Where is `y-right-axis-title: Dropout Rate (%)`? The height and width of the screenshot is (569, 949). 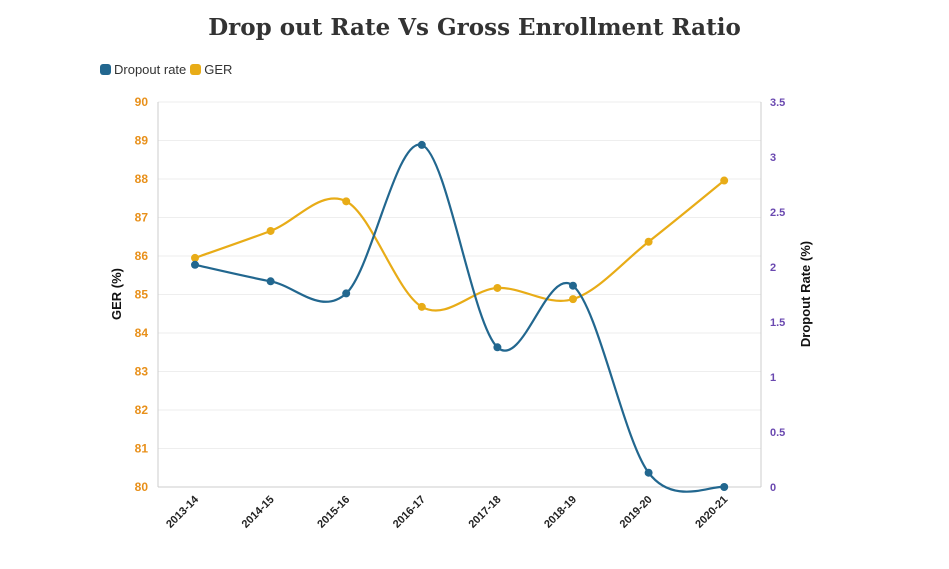
y-right-axis-title: Dropout Rate (%) is located at coordinates (805, 294).